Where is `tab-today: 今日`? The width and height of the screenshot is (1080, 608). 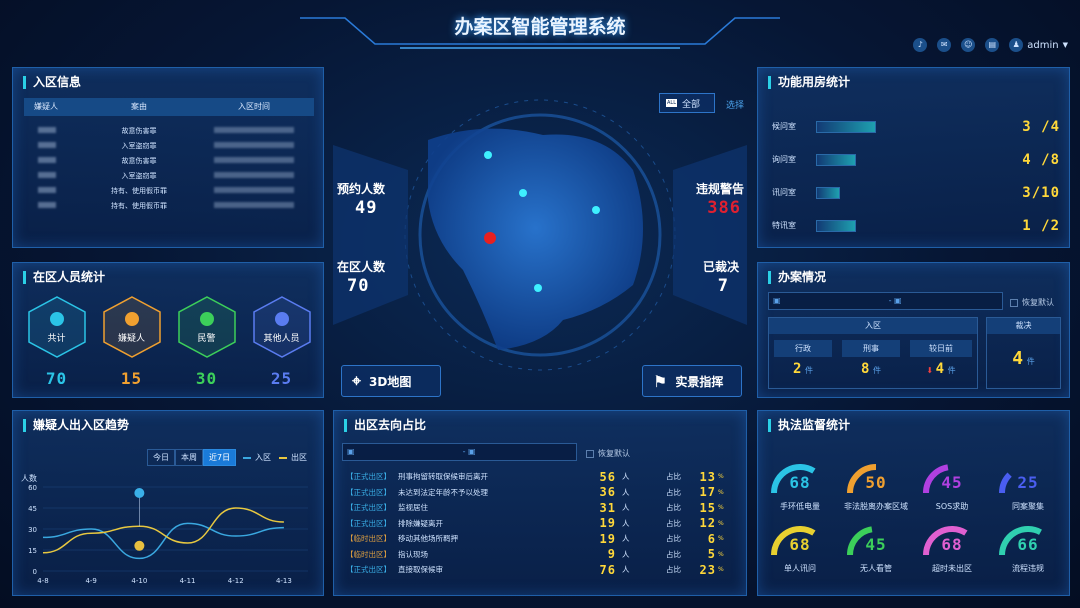
tab-today: 今日 is located at coordinates (161, 457).